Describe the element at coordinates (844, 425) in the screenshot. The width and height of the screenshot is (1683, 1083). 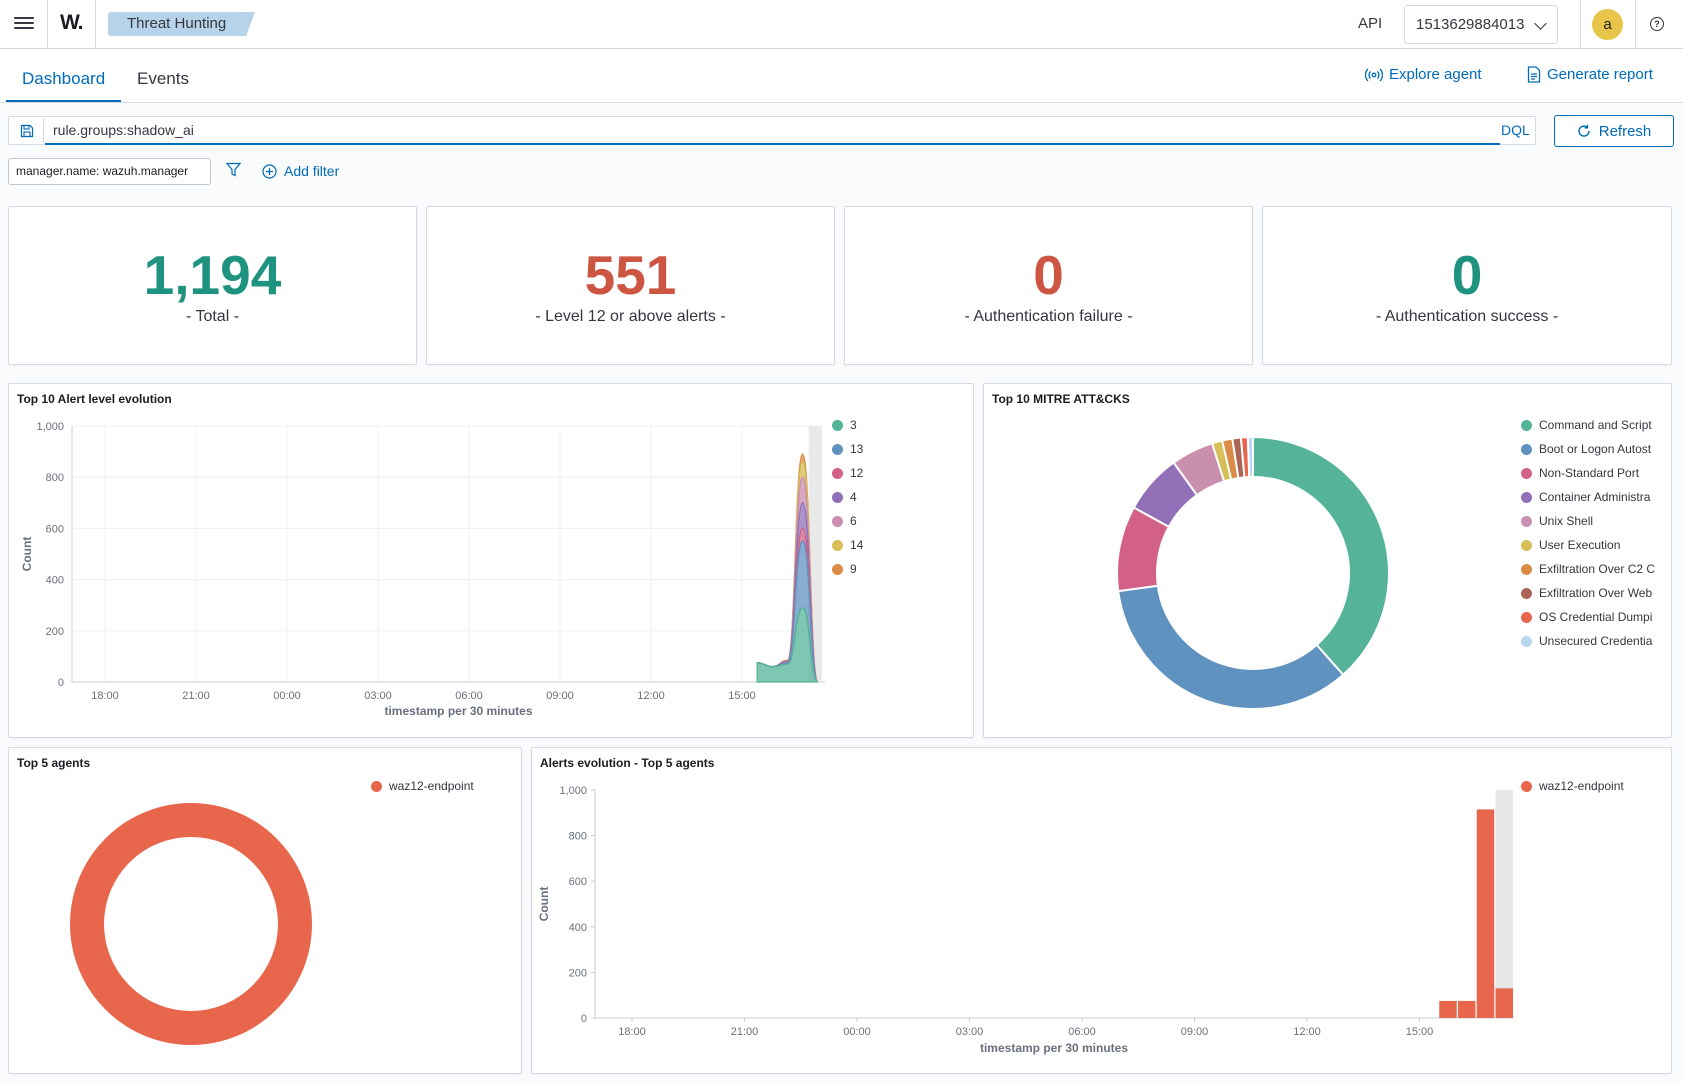
I see `legend-item: 3` at that location.